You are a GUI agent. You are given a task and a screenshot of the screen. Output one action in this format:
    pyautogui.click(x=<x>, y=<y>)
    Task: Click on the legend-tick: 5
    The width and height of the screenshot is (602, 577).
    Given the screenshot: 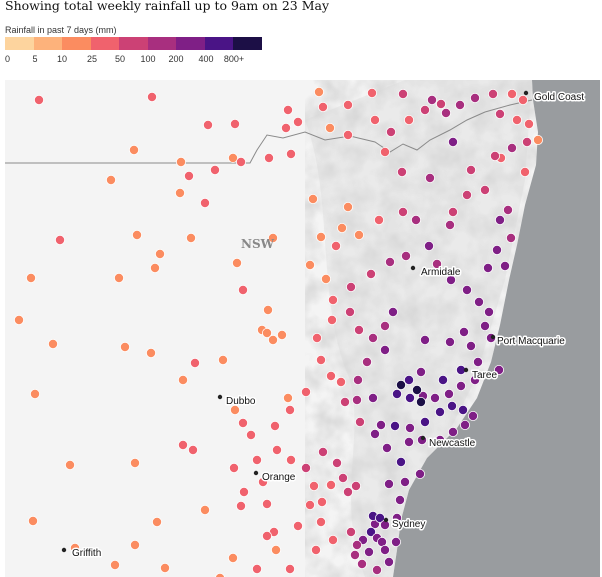 What is the action you would take?
    pyautogui.click(x=35, y=59)
    